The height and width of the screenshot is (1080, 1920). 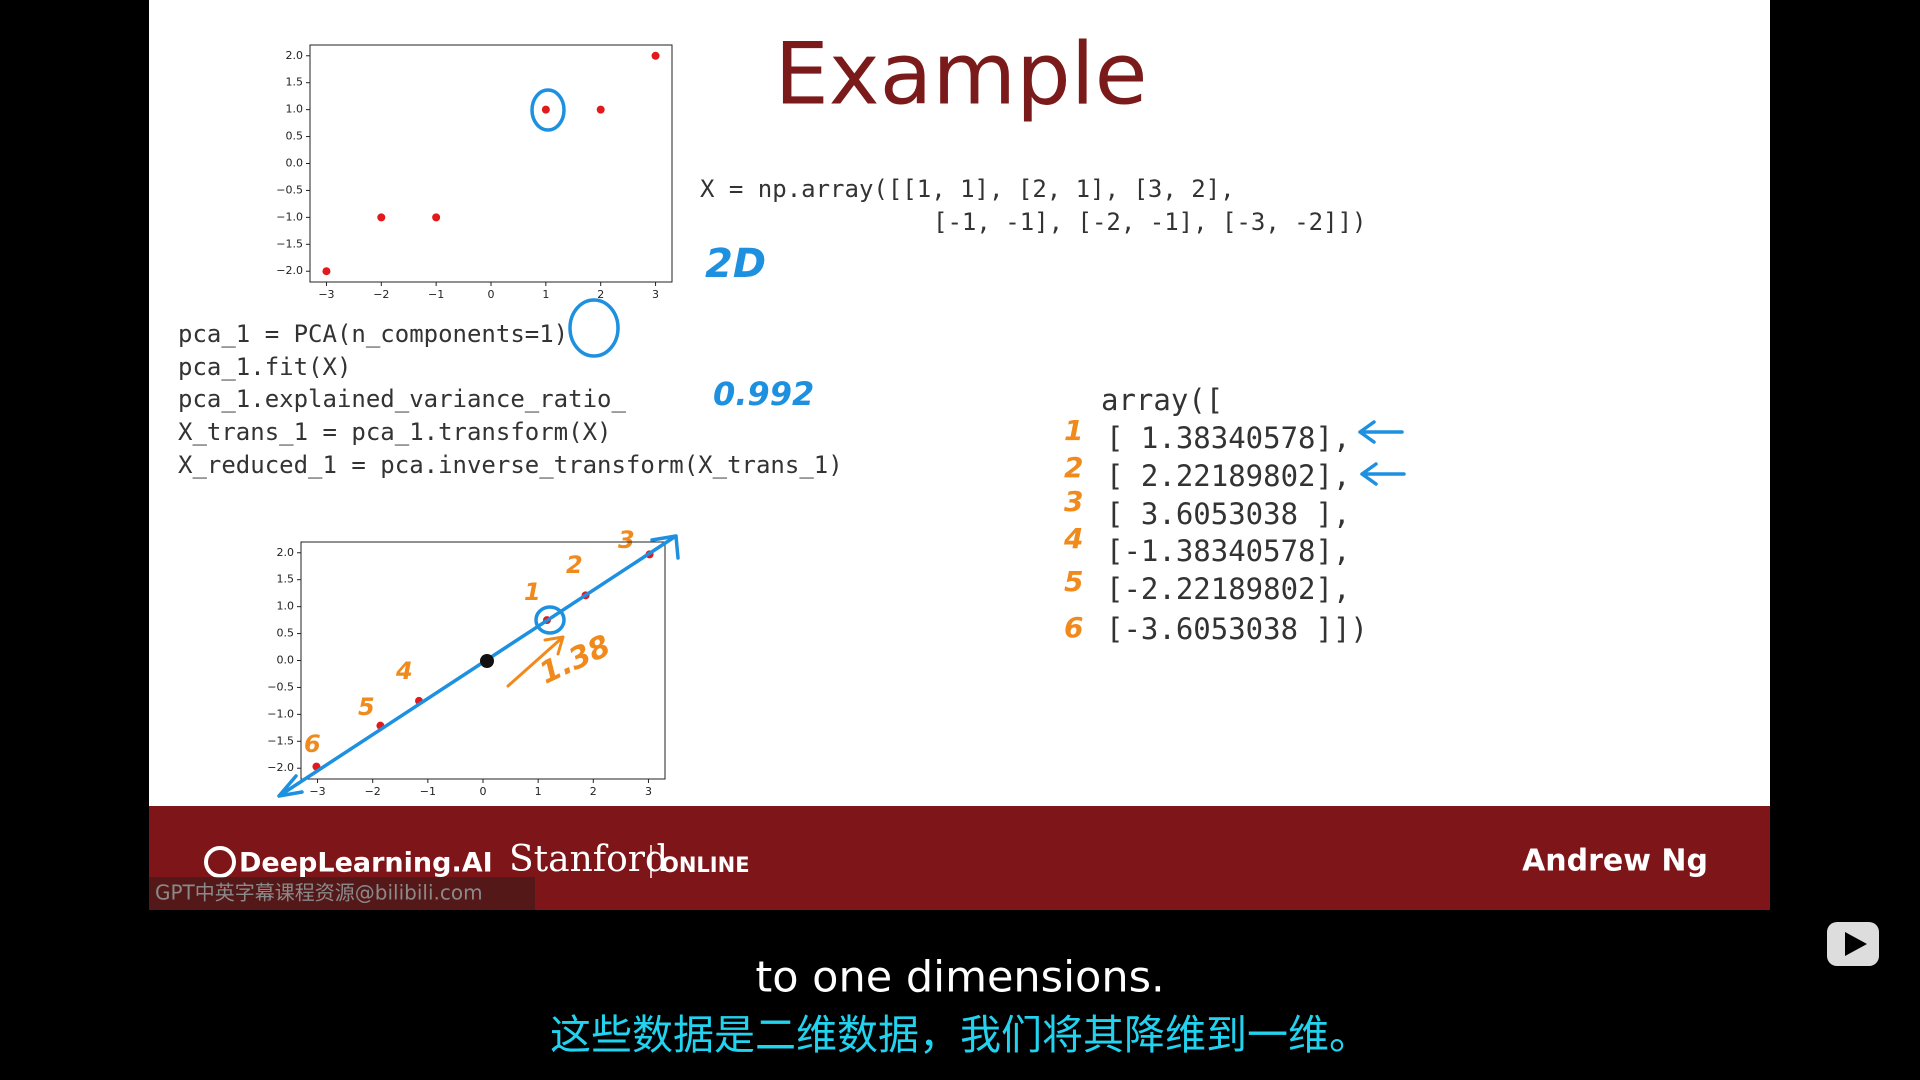 I want to click on point-number: 1, so click(x=532, y=592).